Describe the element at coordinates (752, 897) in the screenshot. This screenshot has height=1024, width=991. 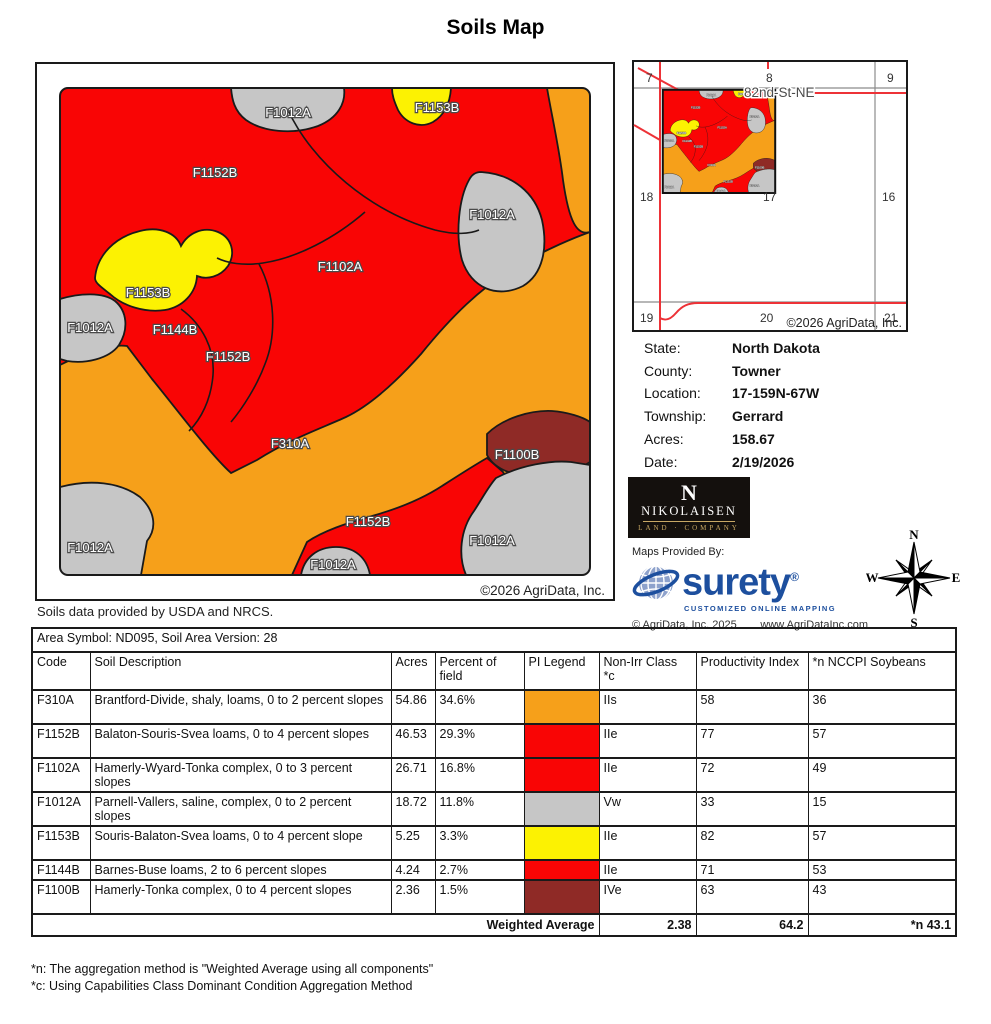
I see `cell-pi: 63` at that location.